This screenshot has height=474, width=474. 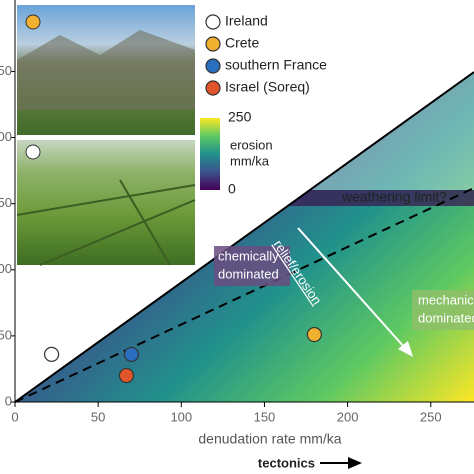 I want to click on legend-label: Crete, so click(x=242, y=43).